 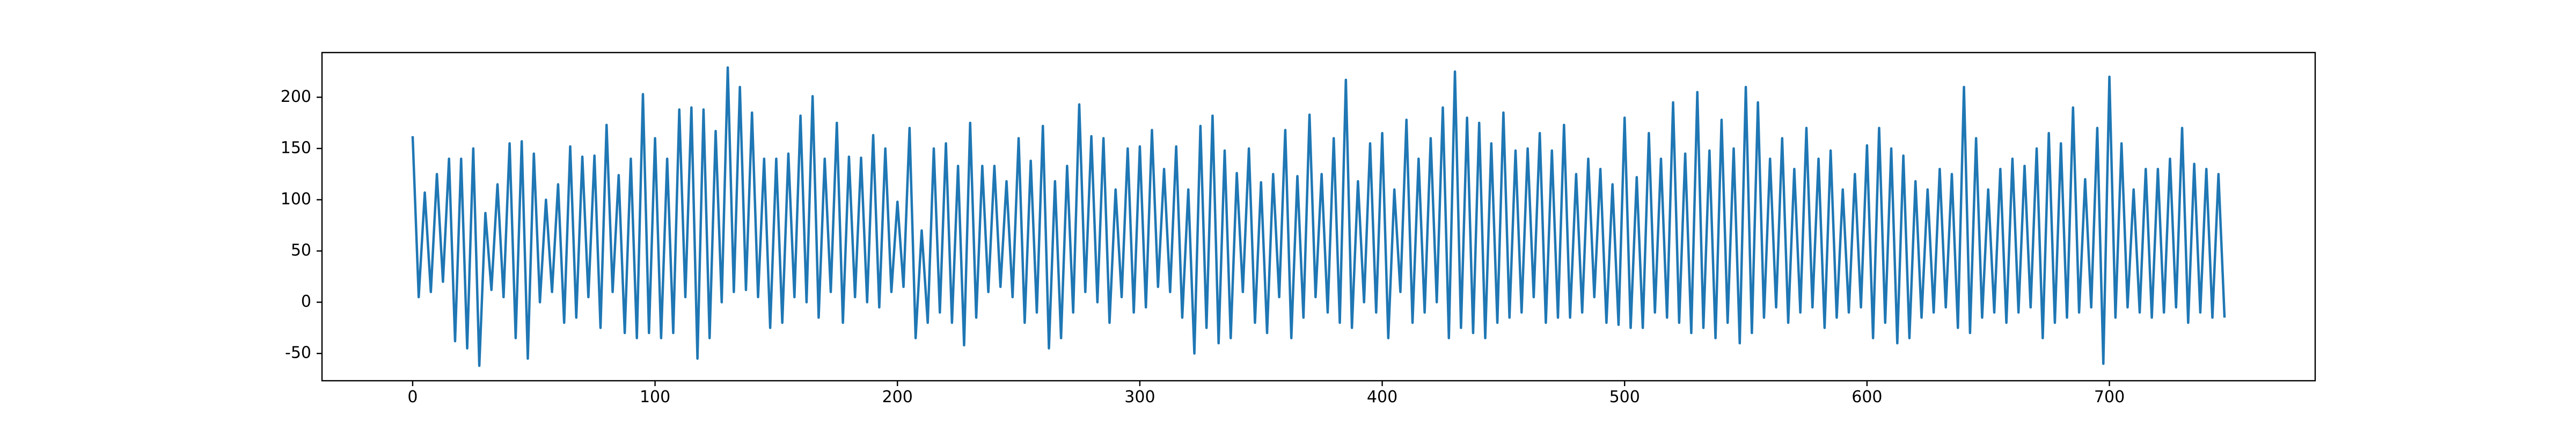 I want to click on x-tick-label: 600, so click(x=1866, y=397).